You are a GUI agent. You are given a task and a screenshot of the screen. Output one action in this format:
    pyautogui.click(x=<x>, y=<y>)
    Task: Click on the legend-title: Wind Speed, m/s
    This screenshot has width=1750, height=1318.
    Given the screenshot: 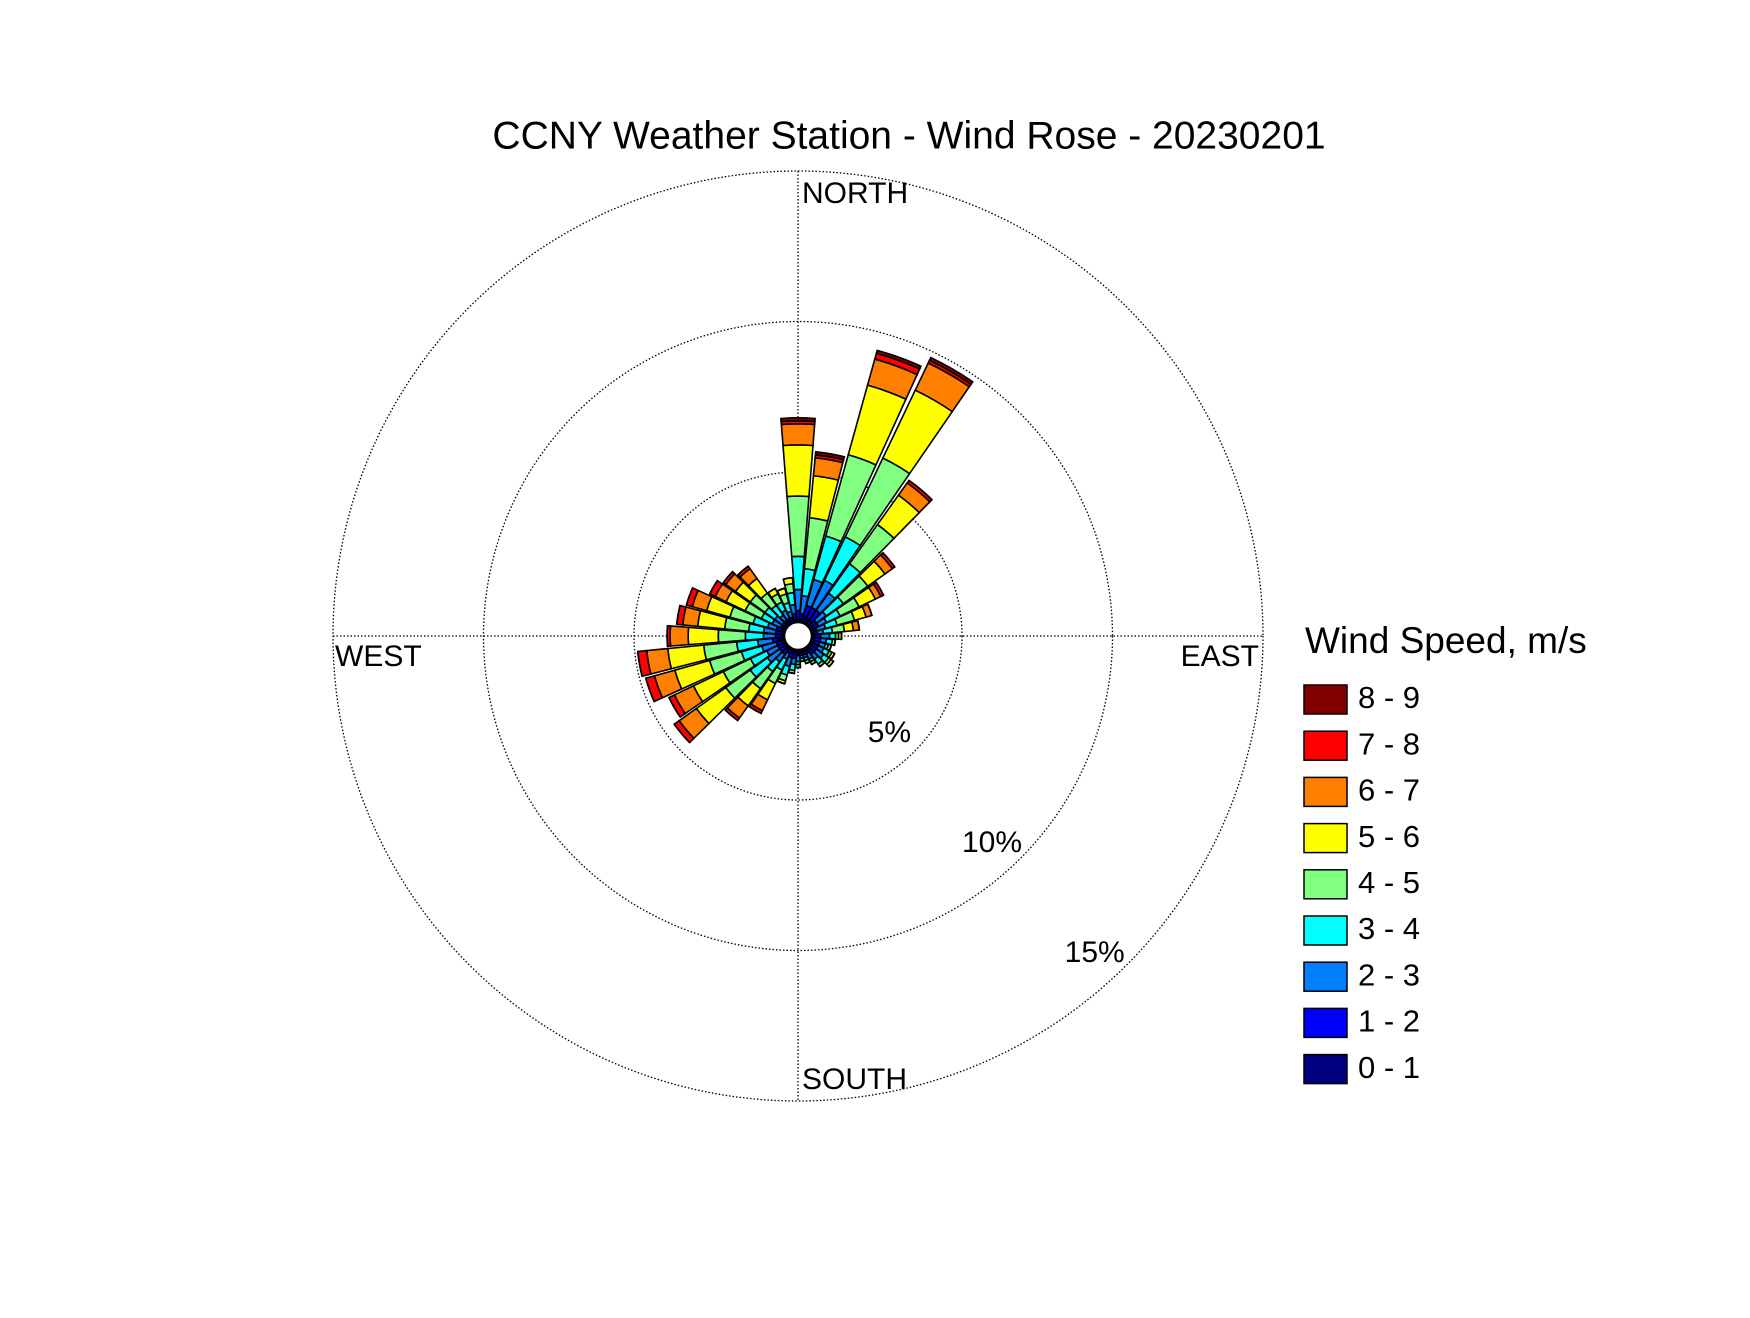 What is the action you would take?
    pyautogui.click(x=1446, y=640)
    